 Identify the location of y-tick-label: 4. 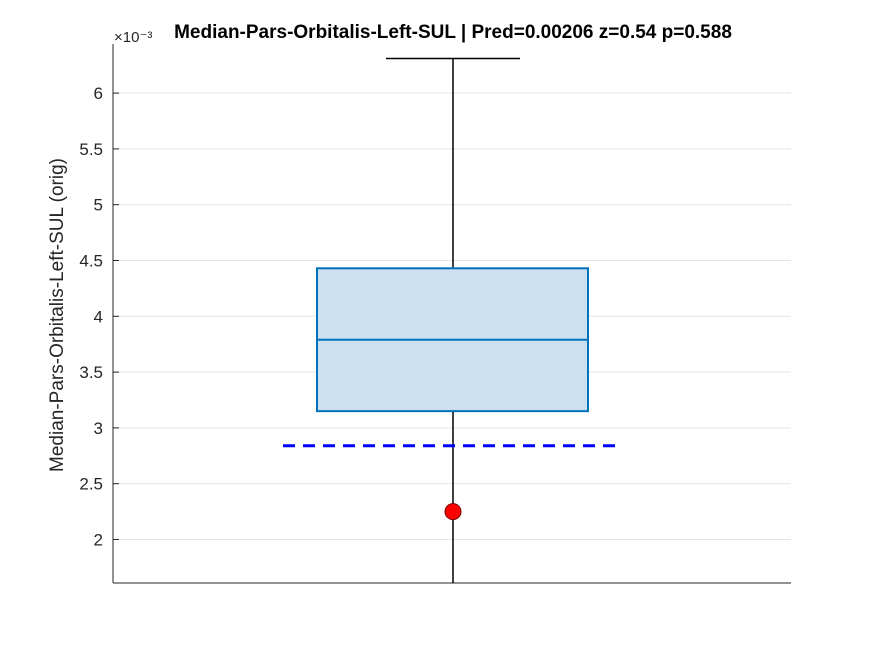
(98, 316).